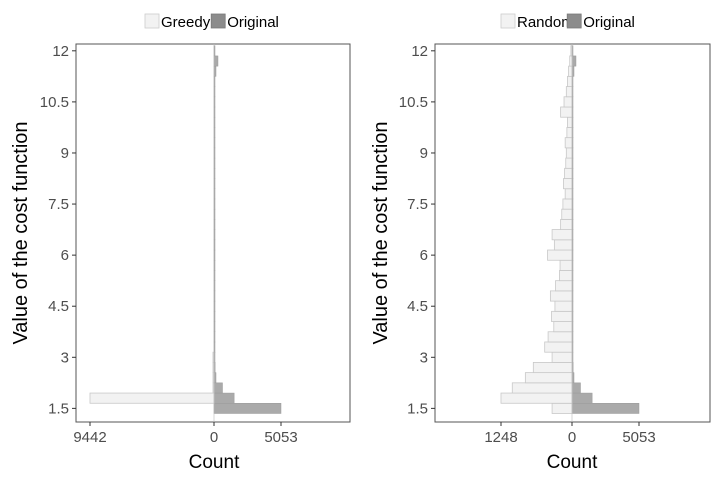 The image size is (720, 480). Describe the element at coordinates (152, 21) in the screenshot. I see `legend-key-greedy` at that location.